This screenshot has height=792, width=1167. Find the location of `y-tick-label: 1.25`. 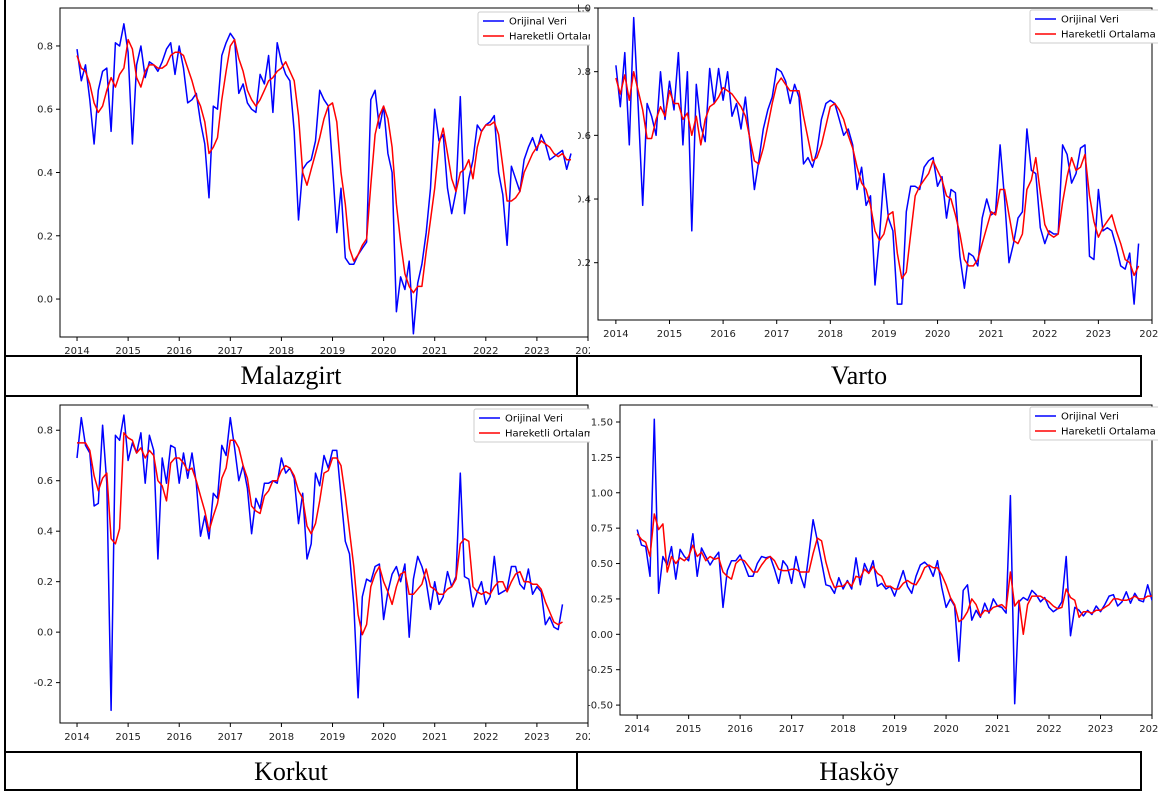

y-tick-label: 1.25 is located at coordinates (602, 458).